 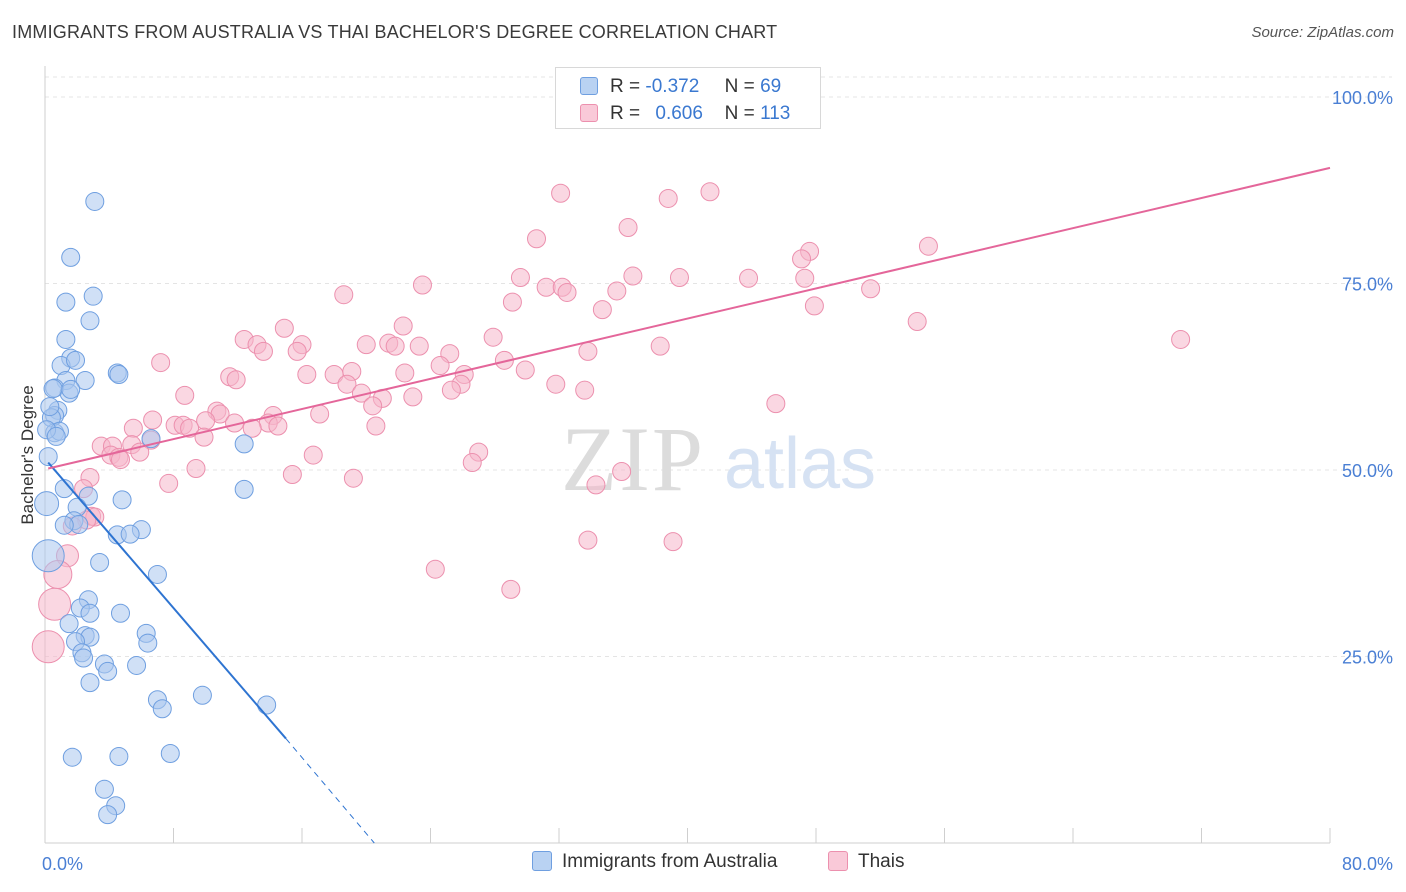 I want to click on australia-trend-line, so click(x=167, y=600).